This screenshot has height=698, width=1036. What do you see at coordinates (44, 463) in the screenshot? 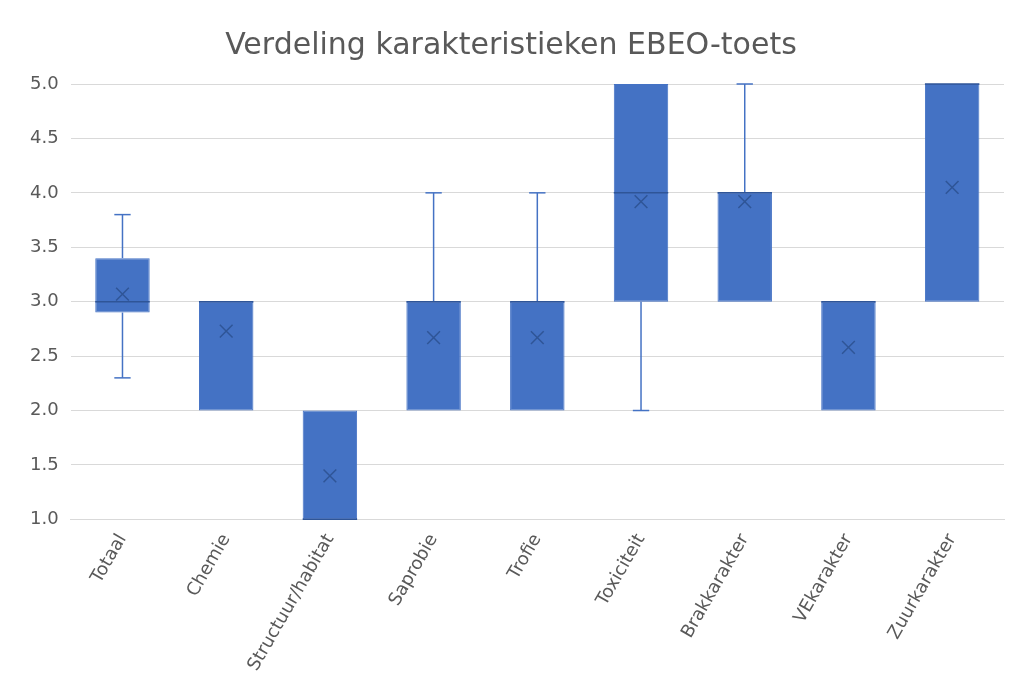
I see `y-tick-label: 1.5` at bounding box center [44, 463].